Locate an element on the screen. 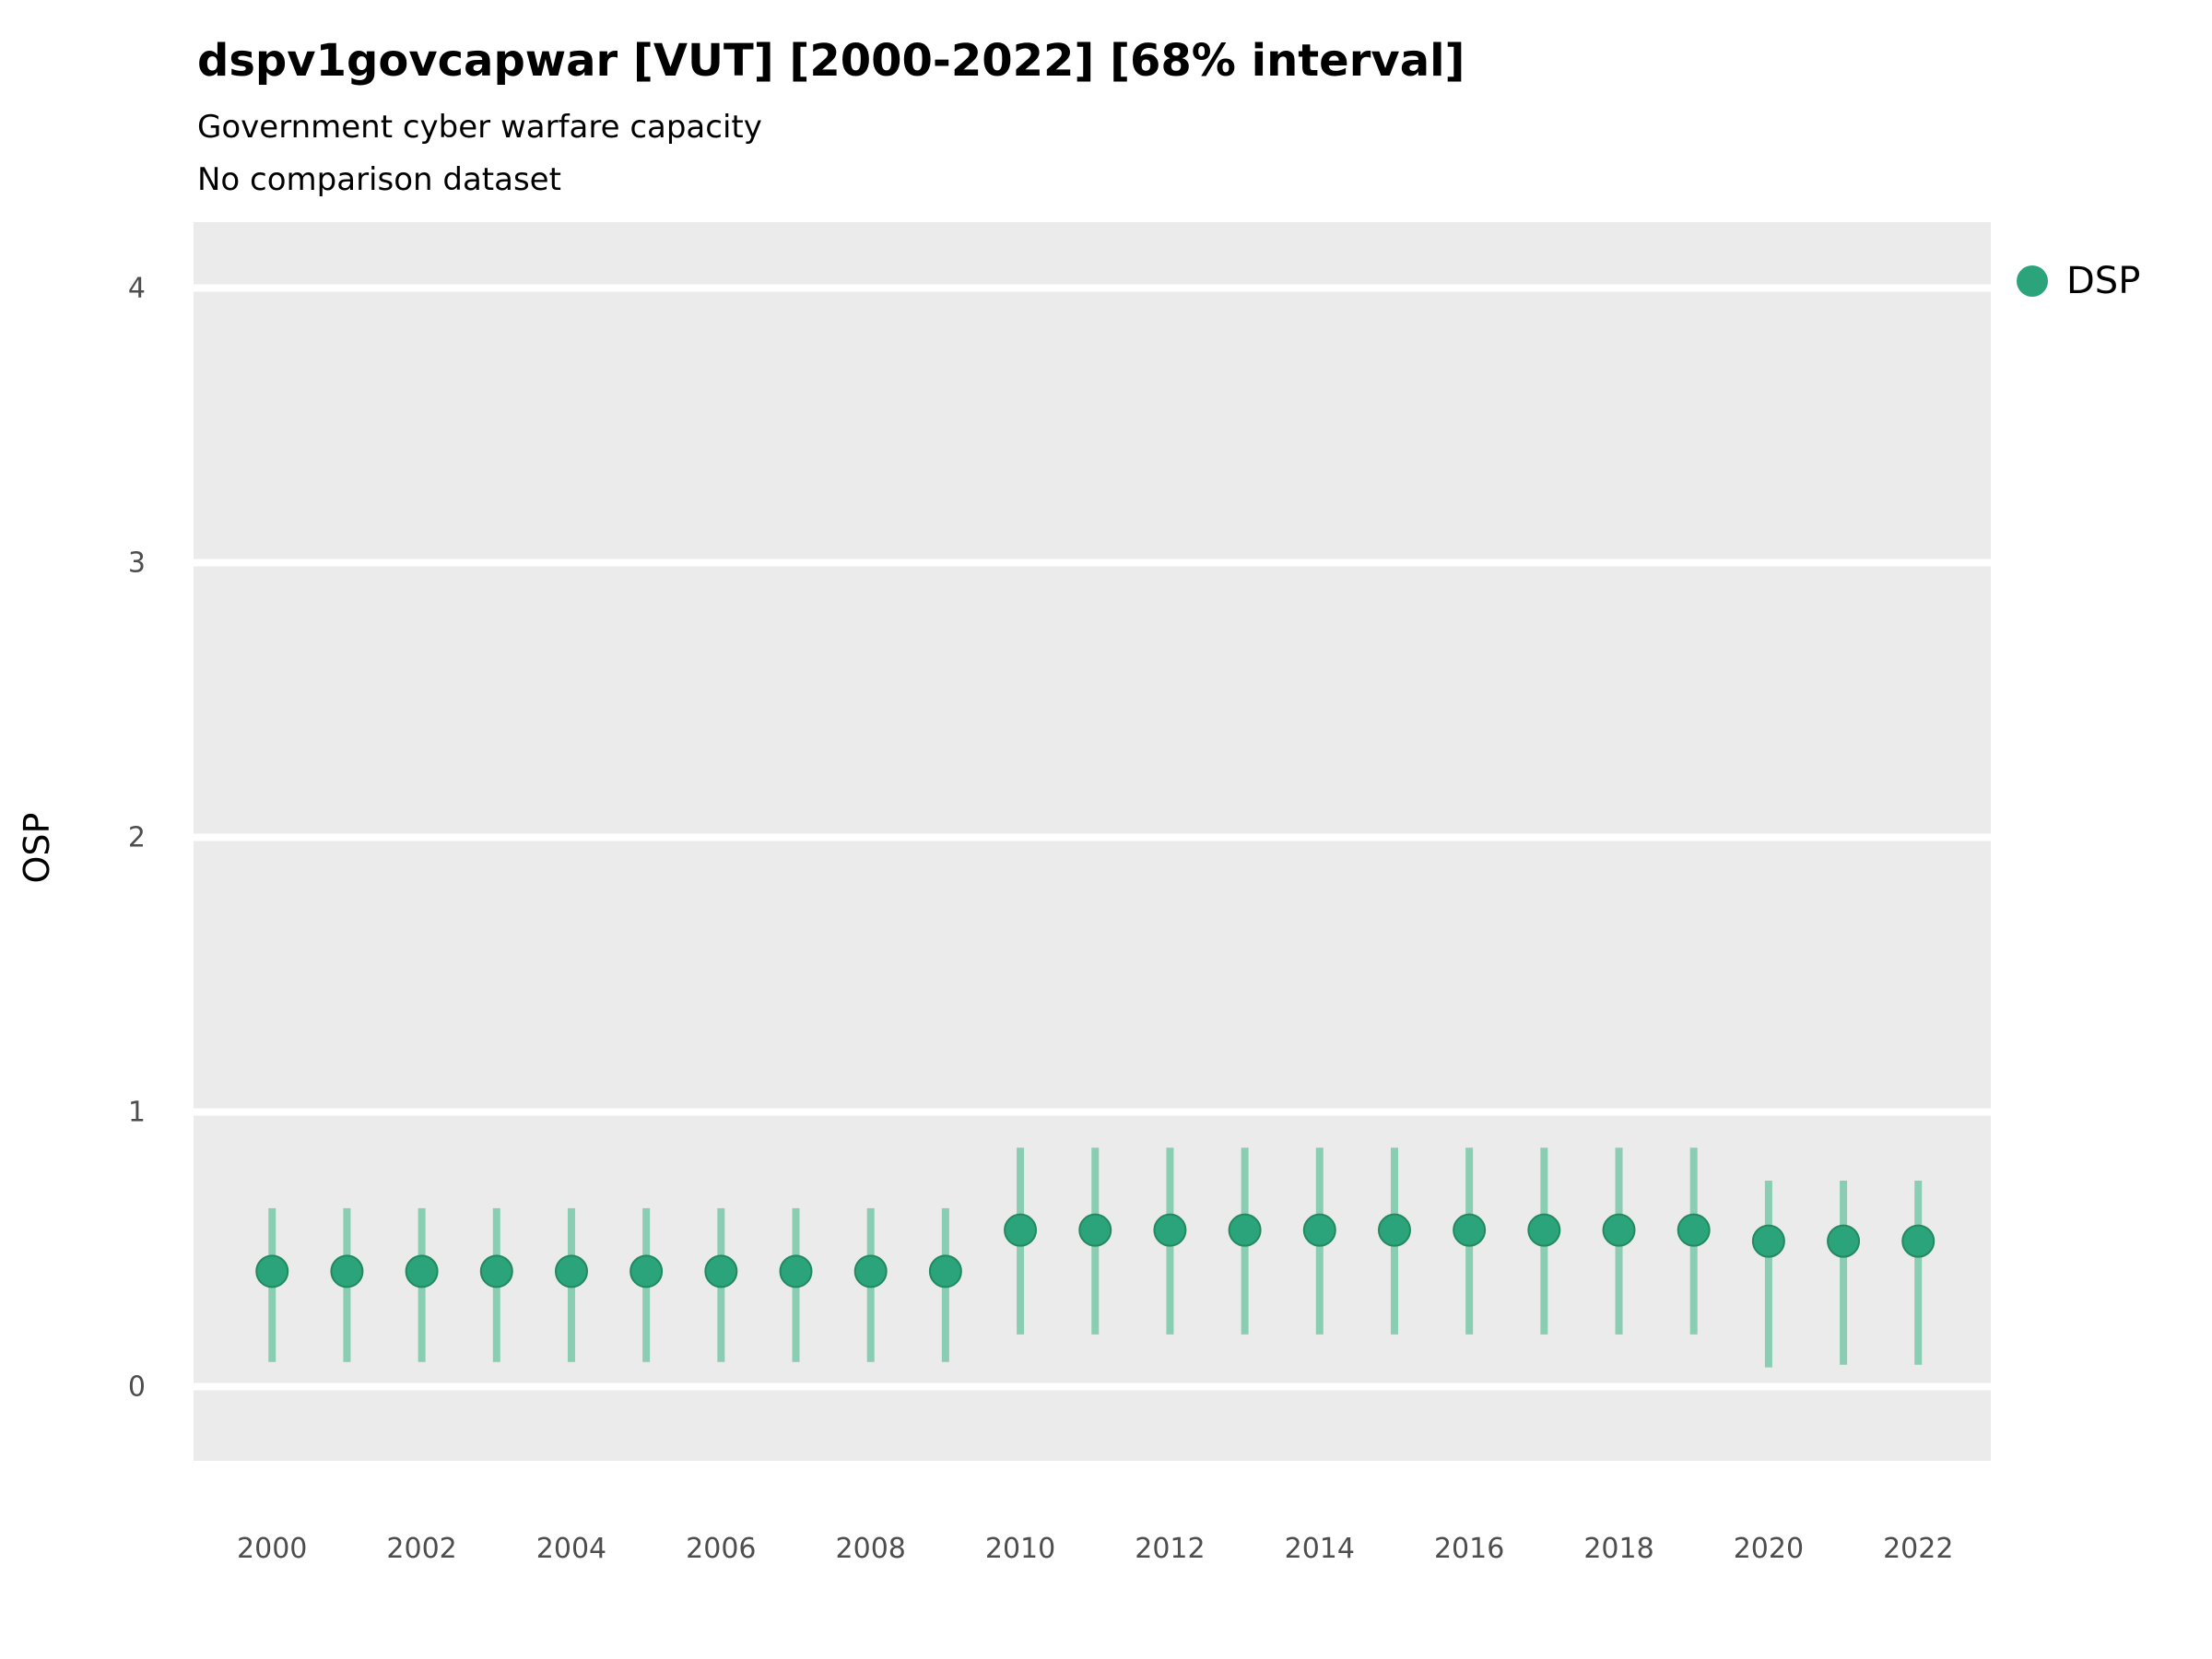 The width and height of the screenshot is (2212, 1659). y-tick-label: 0 is located at coordinates (137, 1387).